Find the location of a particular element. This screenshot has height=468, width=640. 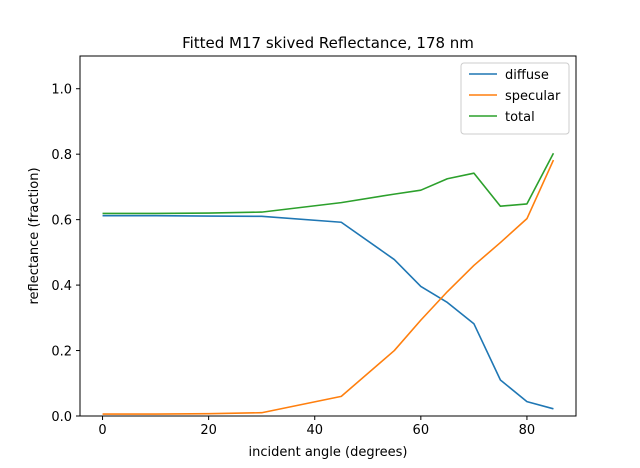

legend-label-diffuse: diffuse is located at coordinates (527, 75).